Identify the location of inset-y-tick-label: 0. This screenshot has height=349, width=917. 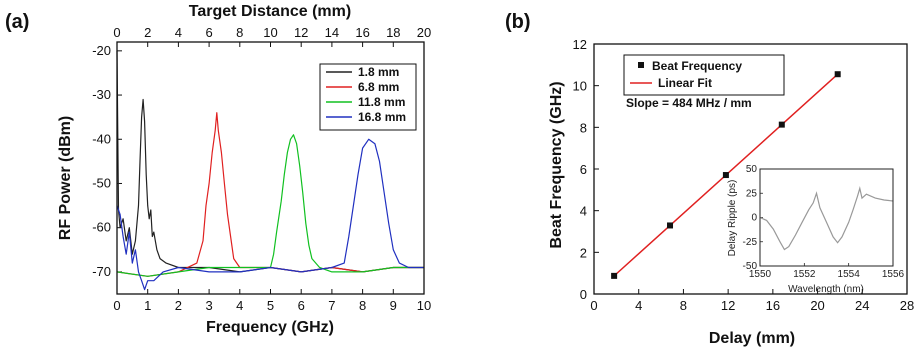
(754, 218).